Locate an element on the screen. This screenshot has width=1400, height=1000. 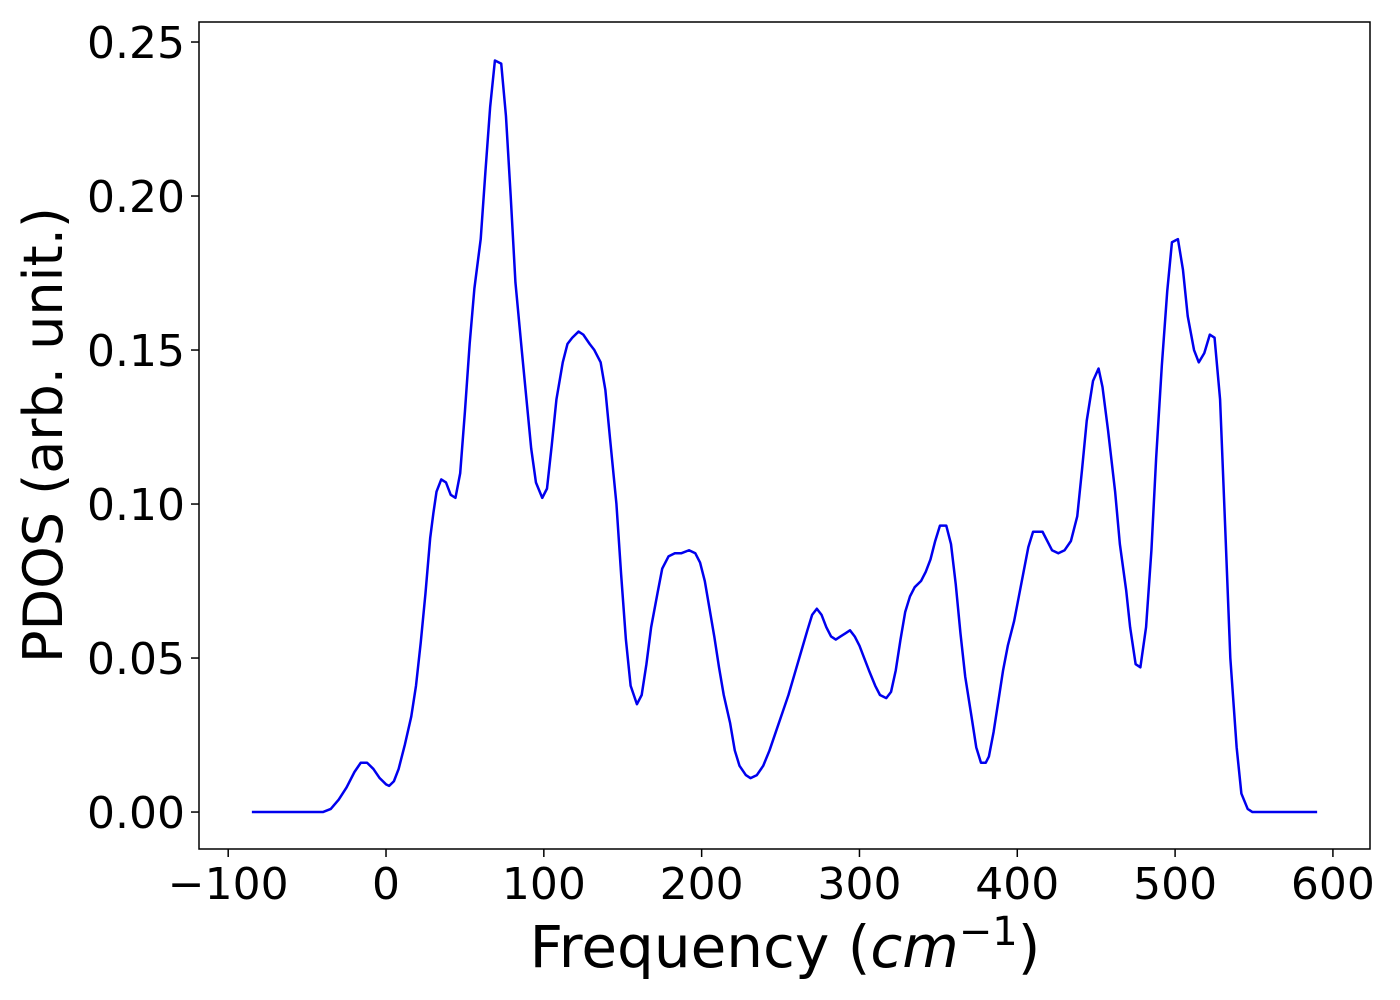
y-tick-label: 0.10 is located at coordinates (136, 505).